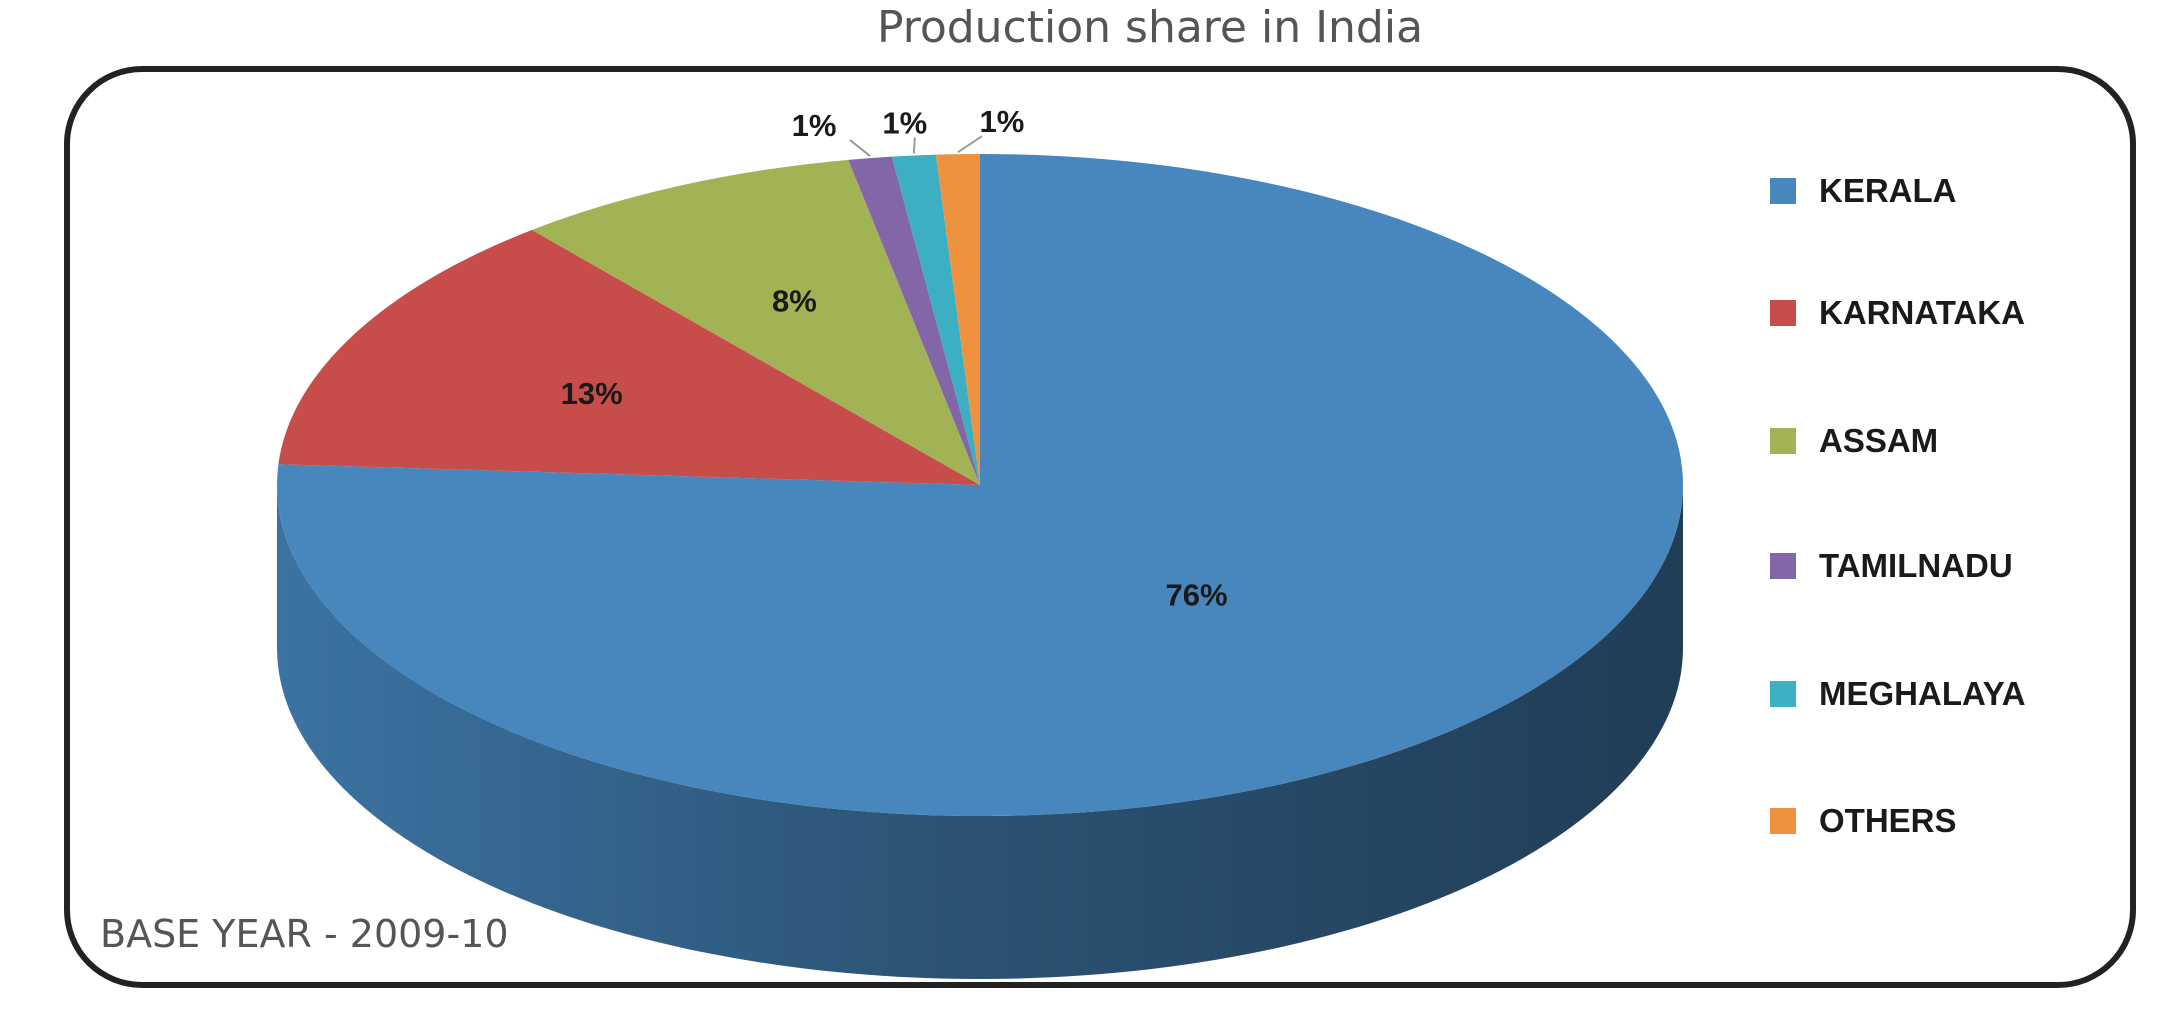  What do you see at coordinates (970, 144) in the screenshot?
I see `leader-line-others` at bounding box center [970, 144].